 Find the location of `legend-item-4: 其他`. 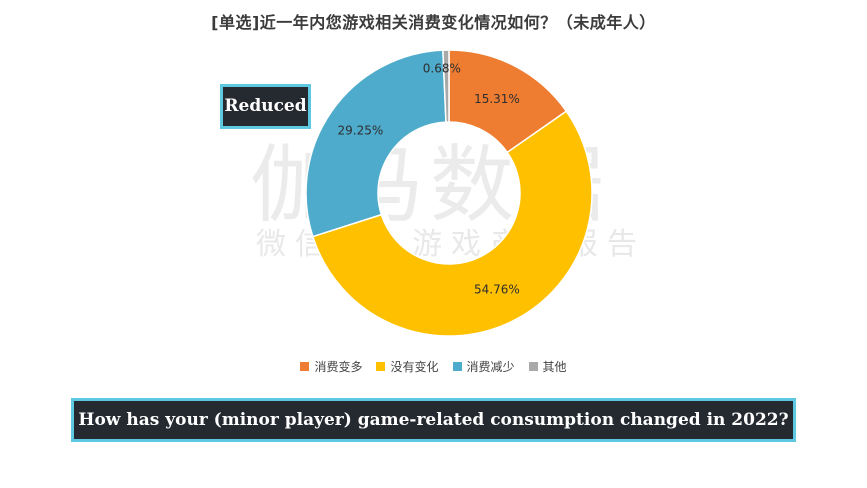

legend-item-4: 其他 is located at coordinates (547, 366).